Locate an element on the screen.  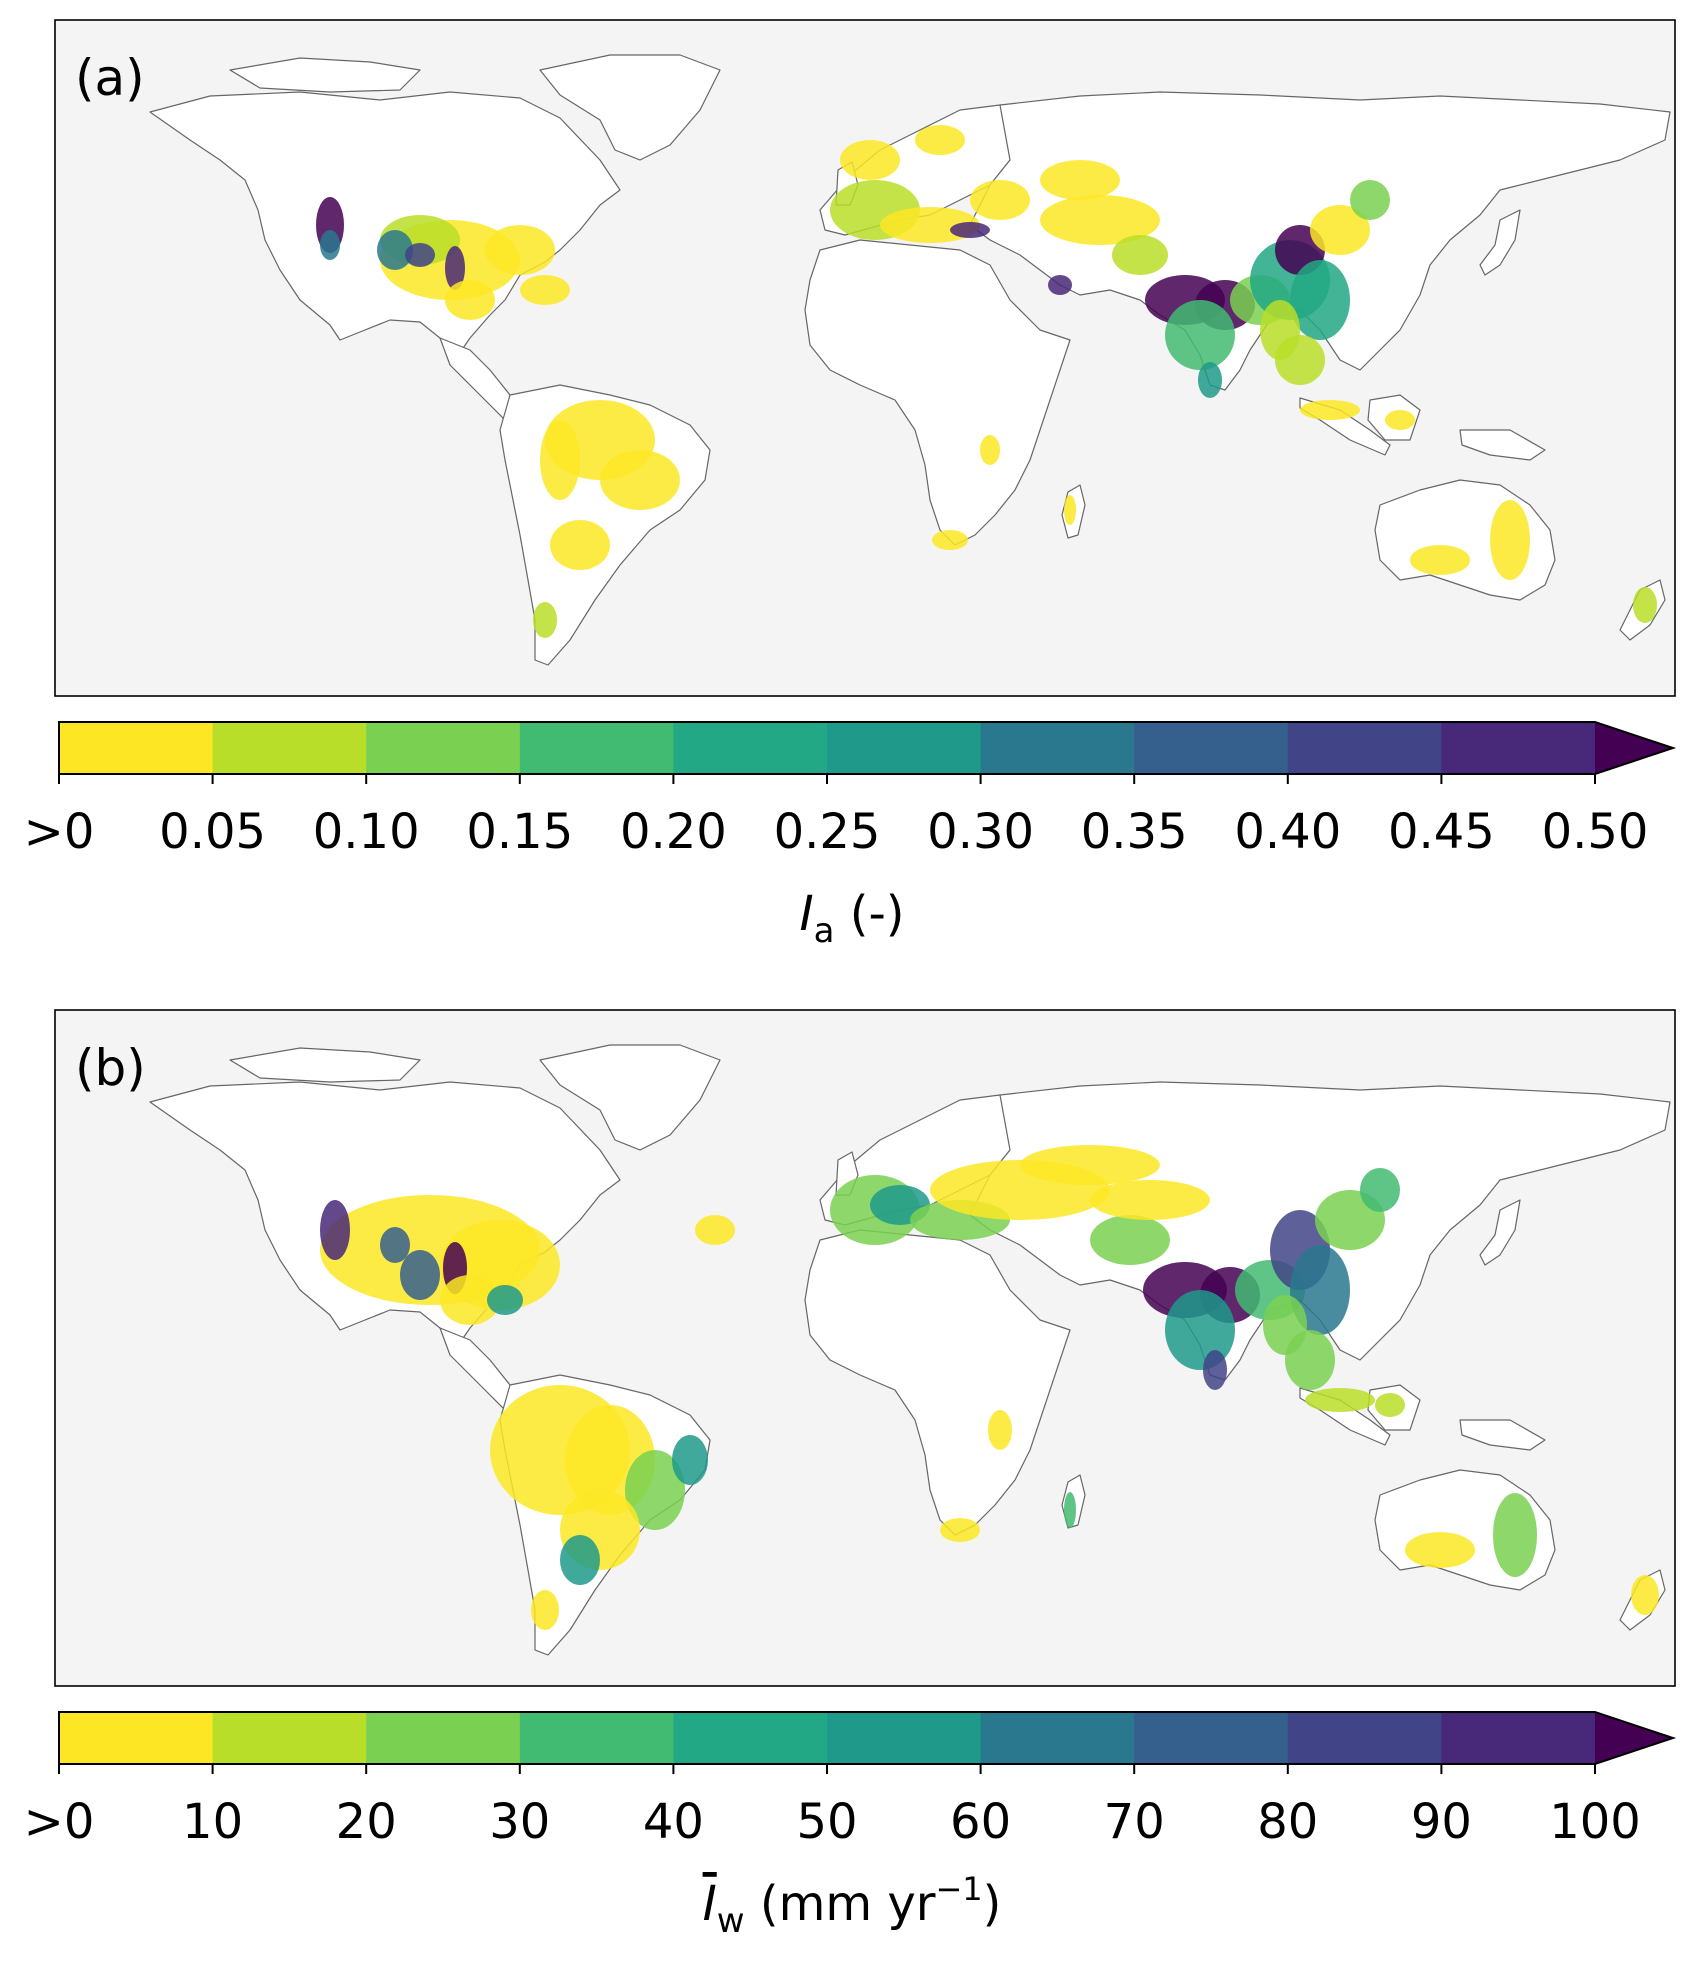
colorbar-tick-label: 100 is located at coordinates (1595, 1822).